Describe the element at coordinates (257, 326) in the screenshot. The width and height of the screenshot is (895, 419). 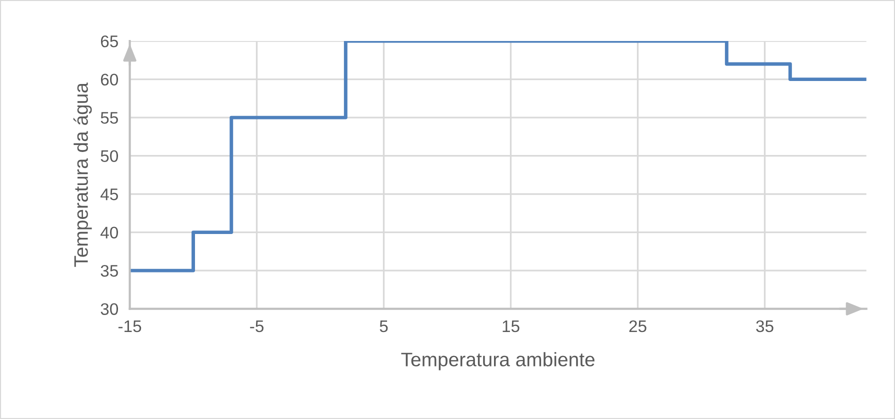
I see `x-tick-label: -5` at that location.